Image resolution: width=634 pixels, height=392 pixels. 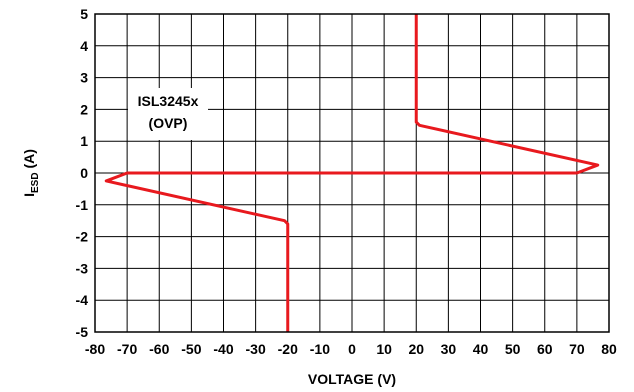 What do you see at coordinates (29, 195) in the screenshot?
I see `y-axis-title-main: I` at bounding box center [29, 195].